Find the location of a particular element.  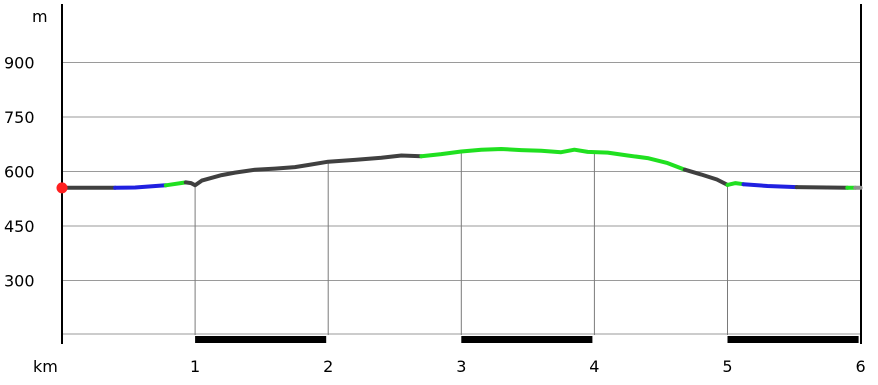

x-tick-label-5: 5 is located at coordinates (727, 366).